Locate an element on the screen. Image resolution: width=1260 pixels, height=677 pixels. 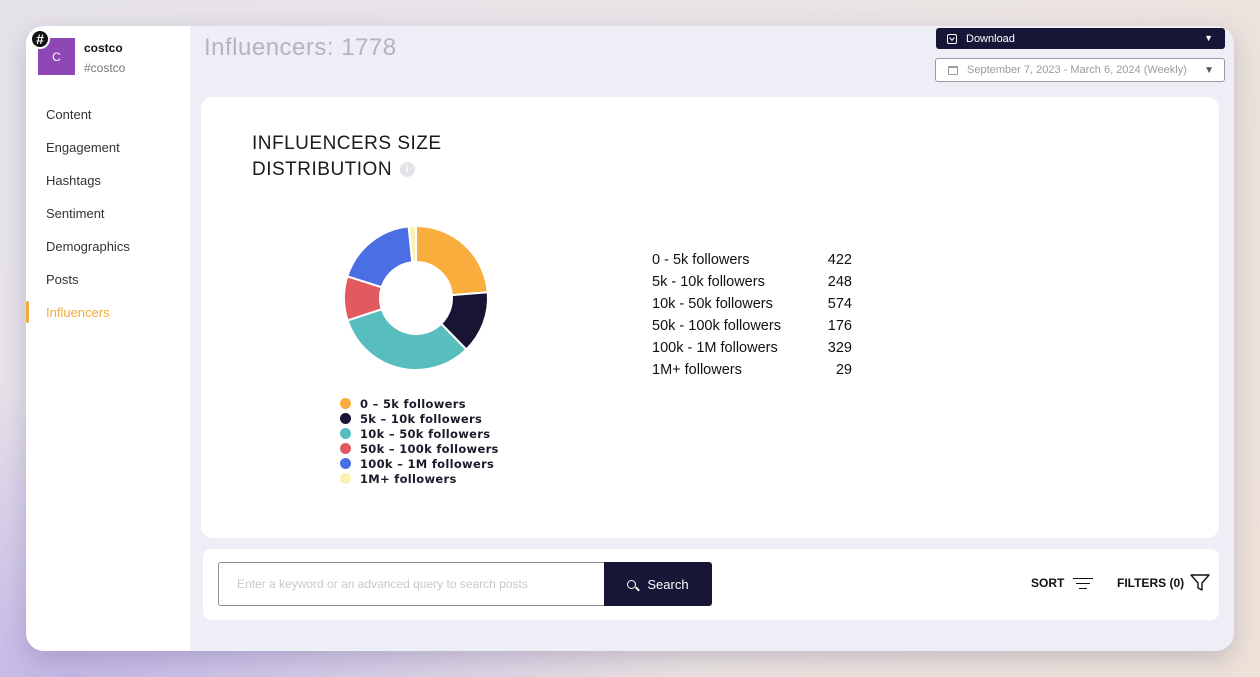
stat-row: 5k - 10k followers 248 is located at coordinates (752, 285).